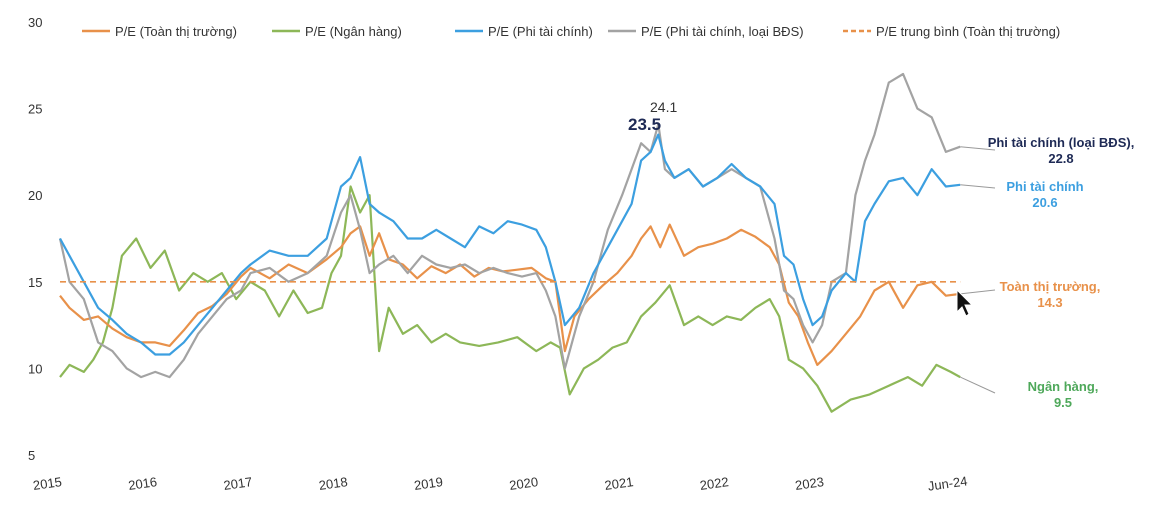 The image size is (1152, 508). I want to click on x-tick-label: 2016, so click(142, 483).